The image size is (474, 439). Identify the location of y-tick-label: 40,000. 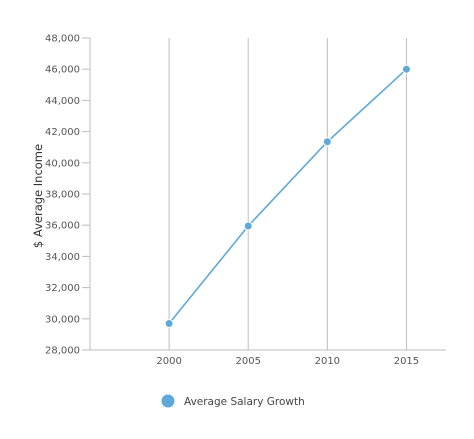
(62, 163).